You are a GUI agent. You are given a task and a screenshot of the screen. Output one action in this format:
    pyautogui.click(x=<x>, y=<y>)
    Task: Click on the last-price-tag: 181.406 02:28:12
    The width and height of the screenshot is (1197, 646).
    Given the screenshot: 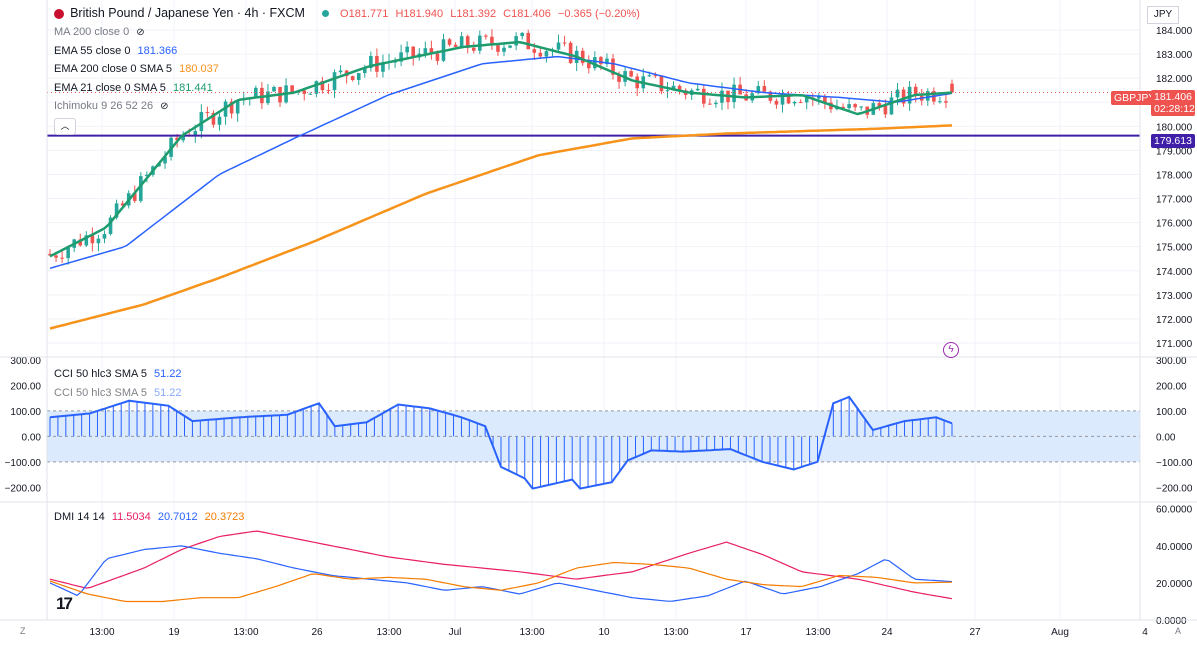 What is the action you would take?
    pyautogui.click(x=1173, y=103)
    